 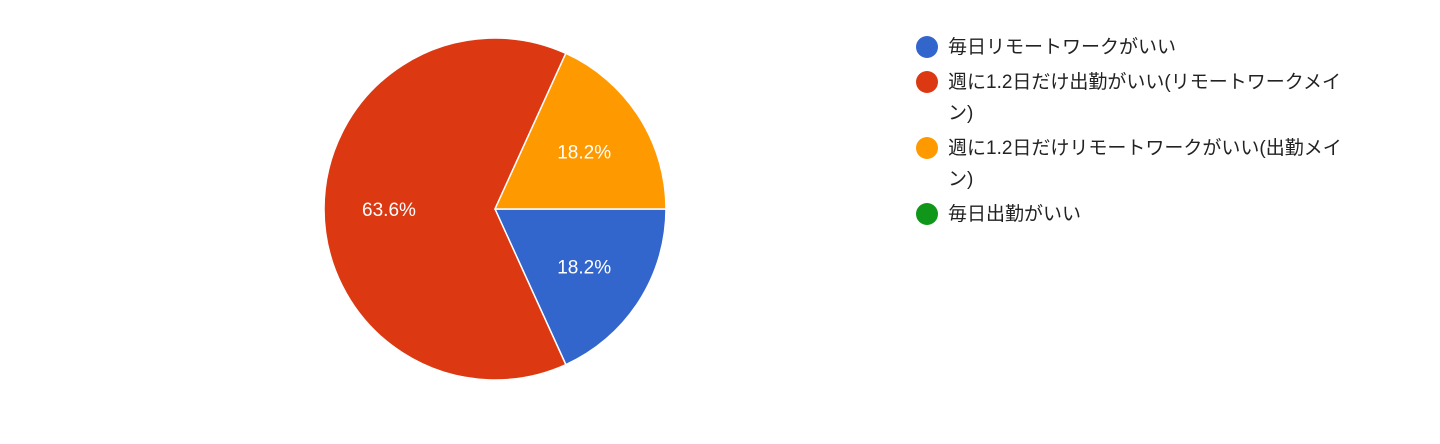 I want to click on legend-item: 週に1.2日だけリモートワークがいい(出勤メイン), so click(x=1141, y=164).